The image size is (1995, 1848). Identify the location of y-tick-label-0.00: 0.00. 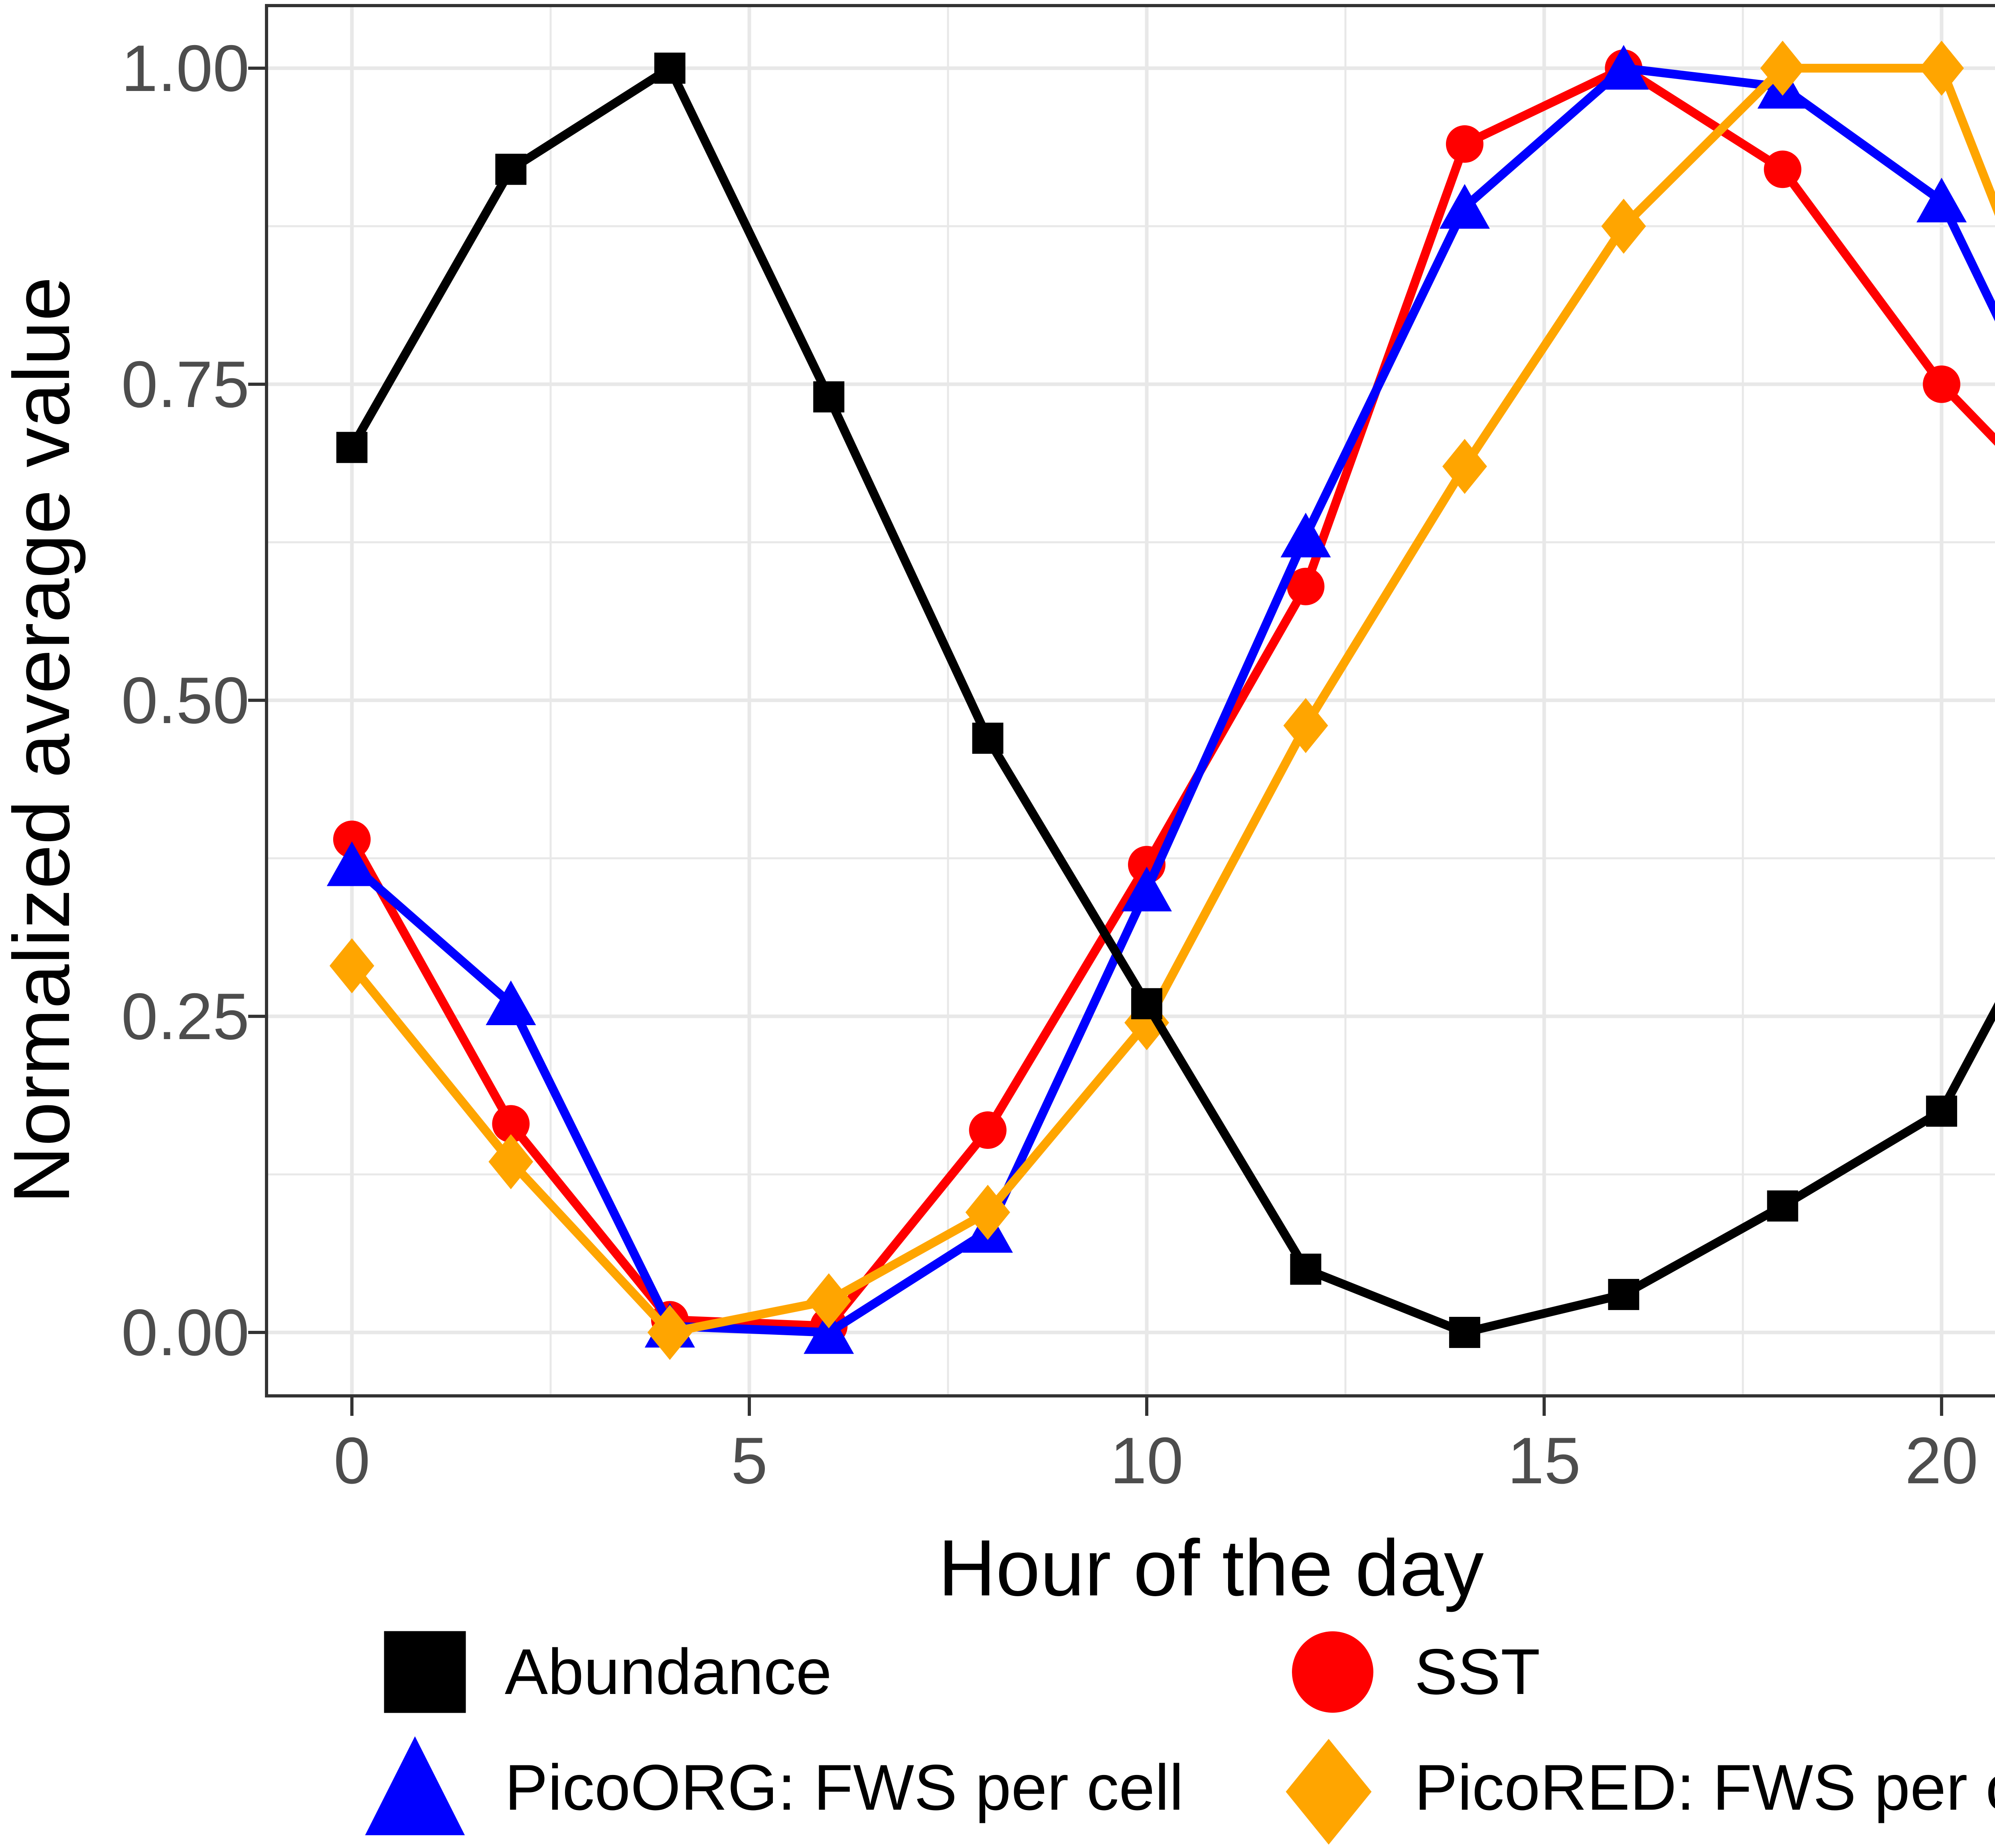
(185, 1332).